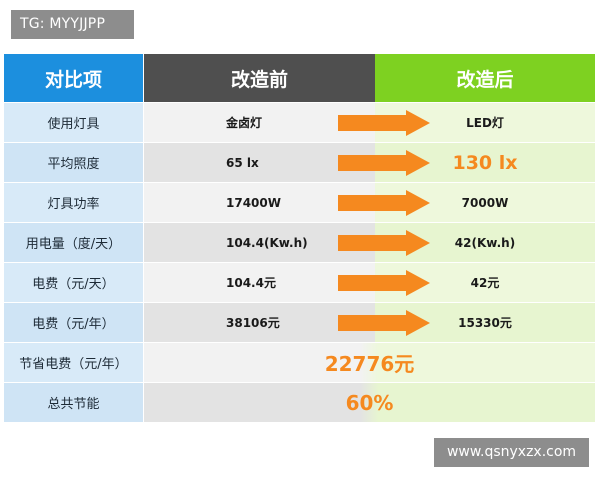 The image size is (600, 480). Describe the element at coordinates (259, 202) in the screenshot. I see `row-before-value: 17400W` at that location.